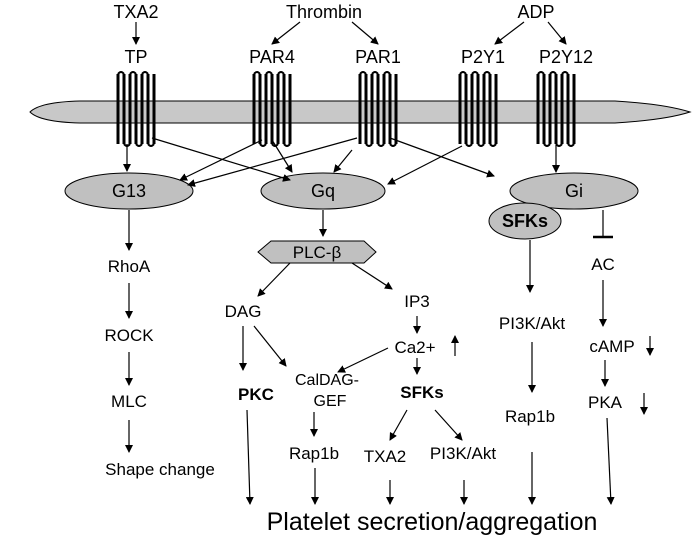 This screenshot has height=535, width=693. What do you see at coordinates (535, 12) in the screenshot?
I see `ligand-adp: ADP` at bounding box center [535, 12].